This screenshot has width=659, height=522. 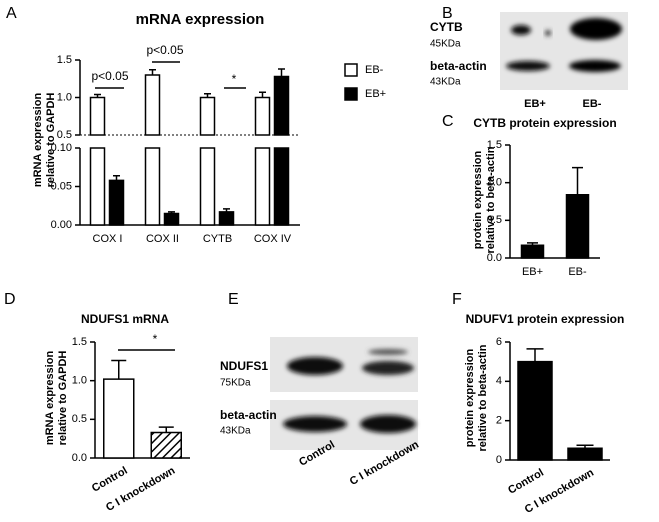 What do you see at coordinates (61, 225) in the screenshot?
I see `y-tick-label: 0.00` at bounding box center [61, 225].